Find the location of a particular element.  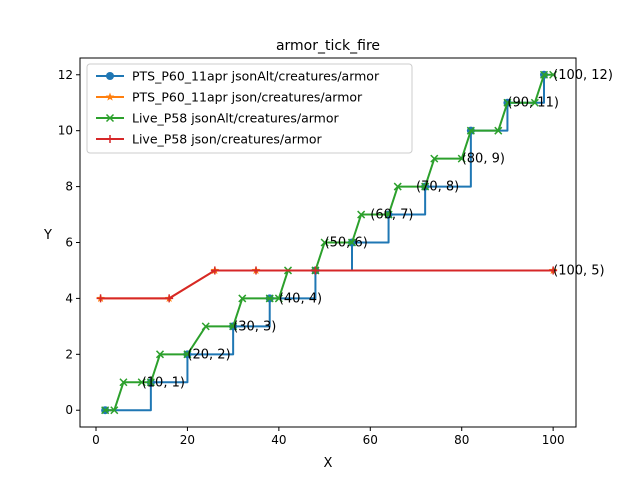

legend-label: Live_P58 json/creatures/armor is located at coordinates (227, 139).